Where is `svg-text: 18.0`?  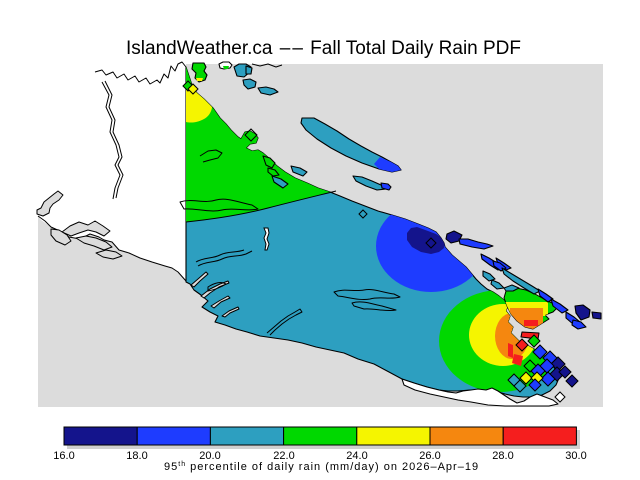
svg-text: 18.0 is located at coordinates (136, 456).